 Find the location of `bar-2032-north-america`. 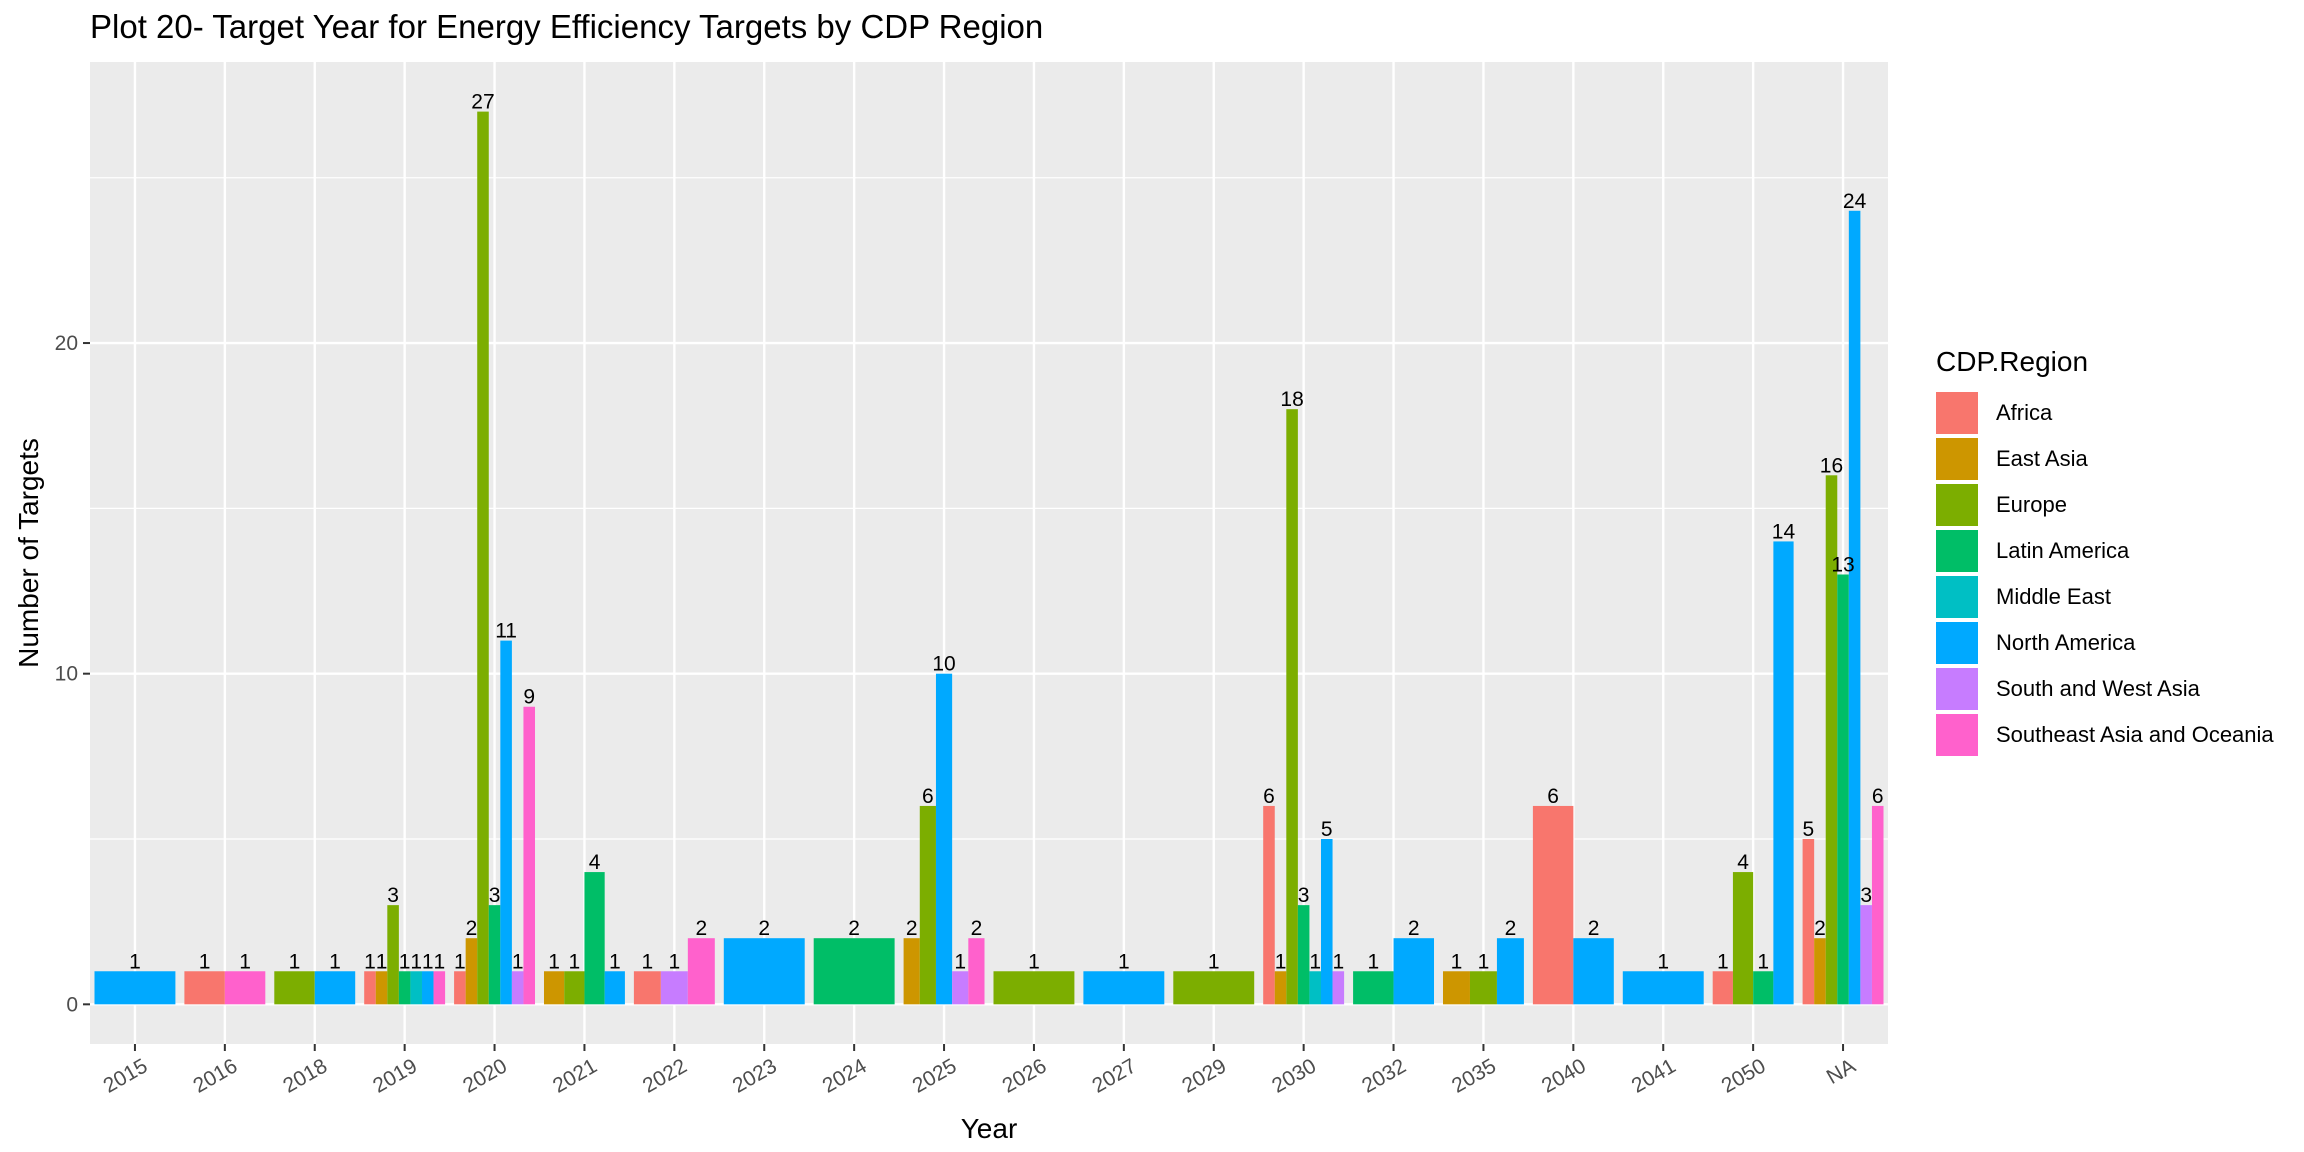

bar-2032-north-america is located at coordinates (1414, 971).